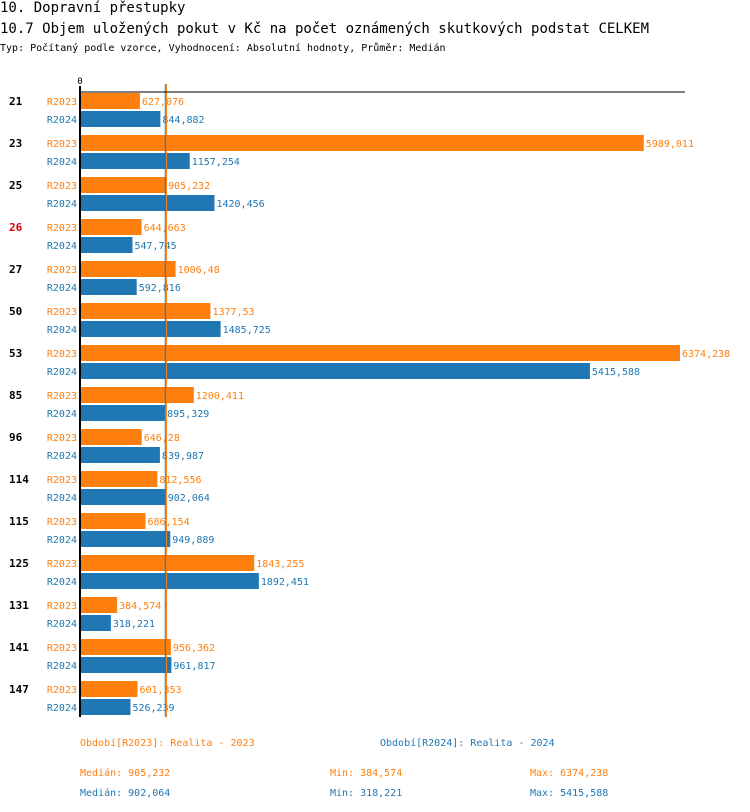 This screenshot has height=812, width=750. I want to click on value-label: 844,882, so click(183, 120).